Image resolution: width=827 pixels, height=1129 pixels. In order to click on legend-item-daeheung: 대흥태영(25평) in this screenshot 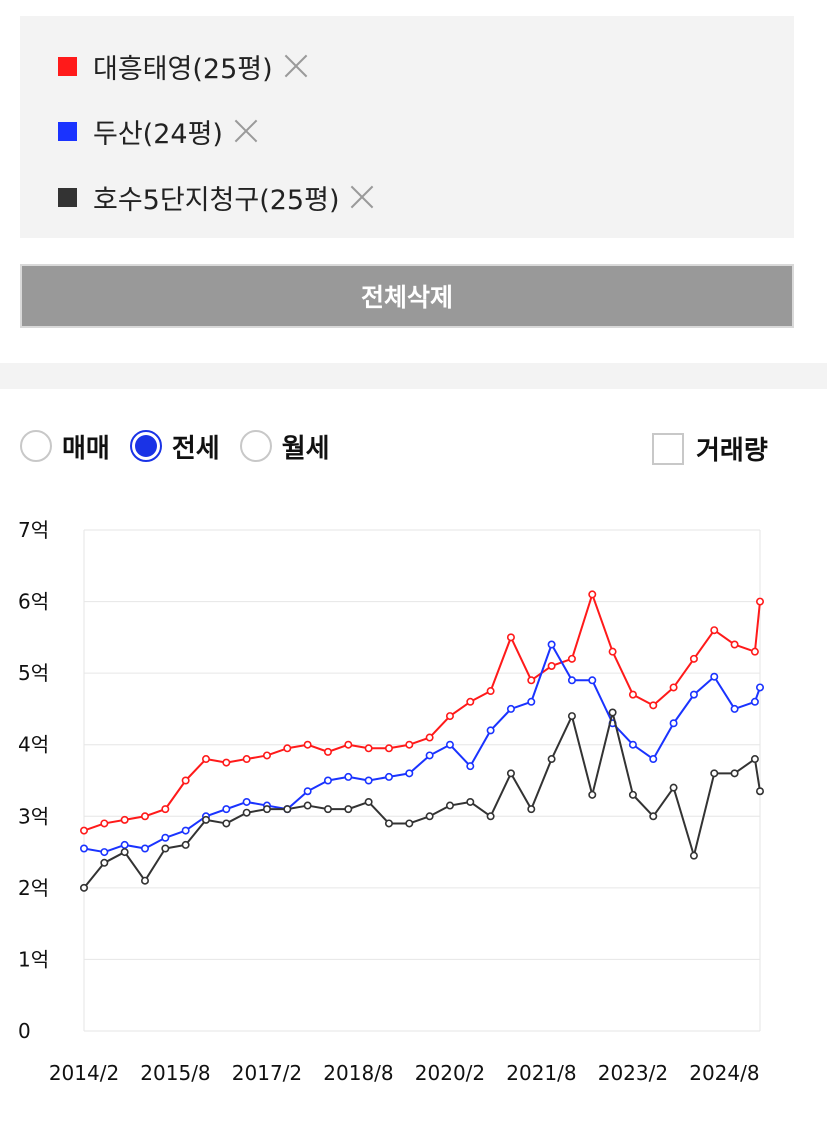, I will do `click(183, 66)`.